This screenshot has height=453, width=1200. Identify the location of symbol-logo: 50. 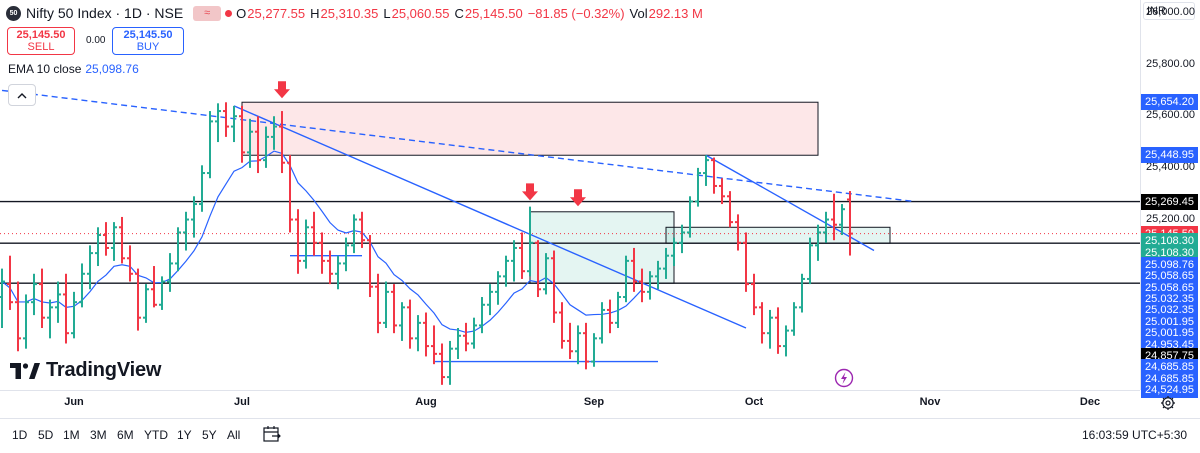
(13, 13).